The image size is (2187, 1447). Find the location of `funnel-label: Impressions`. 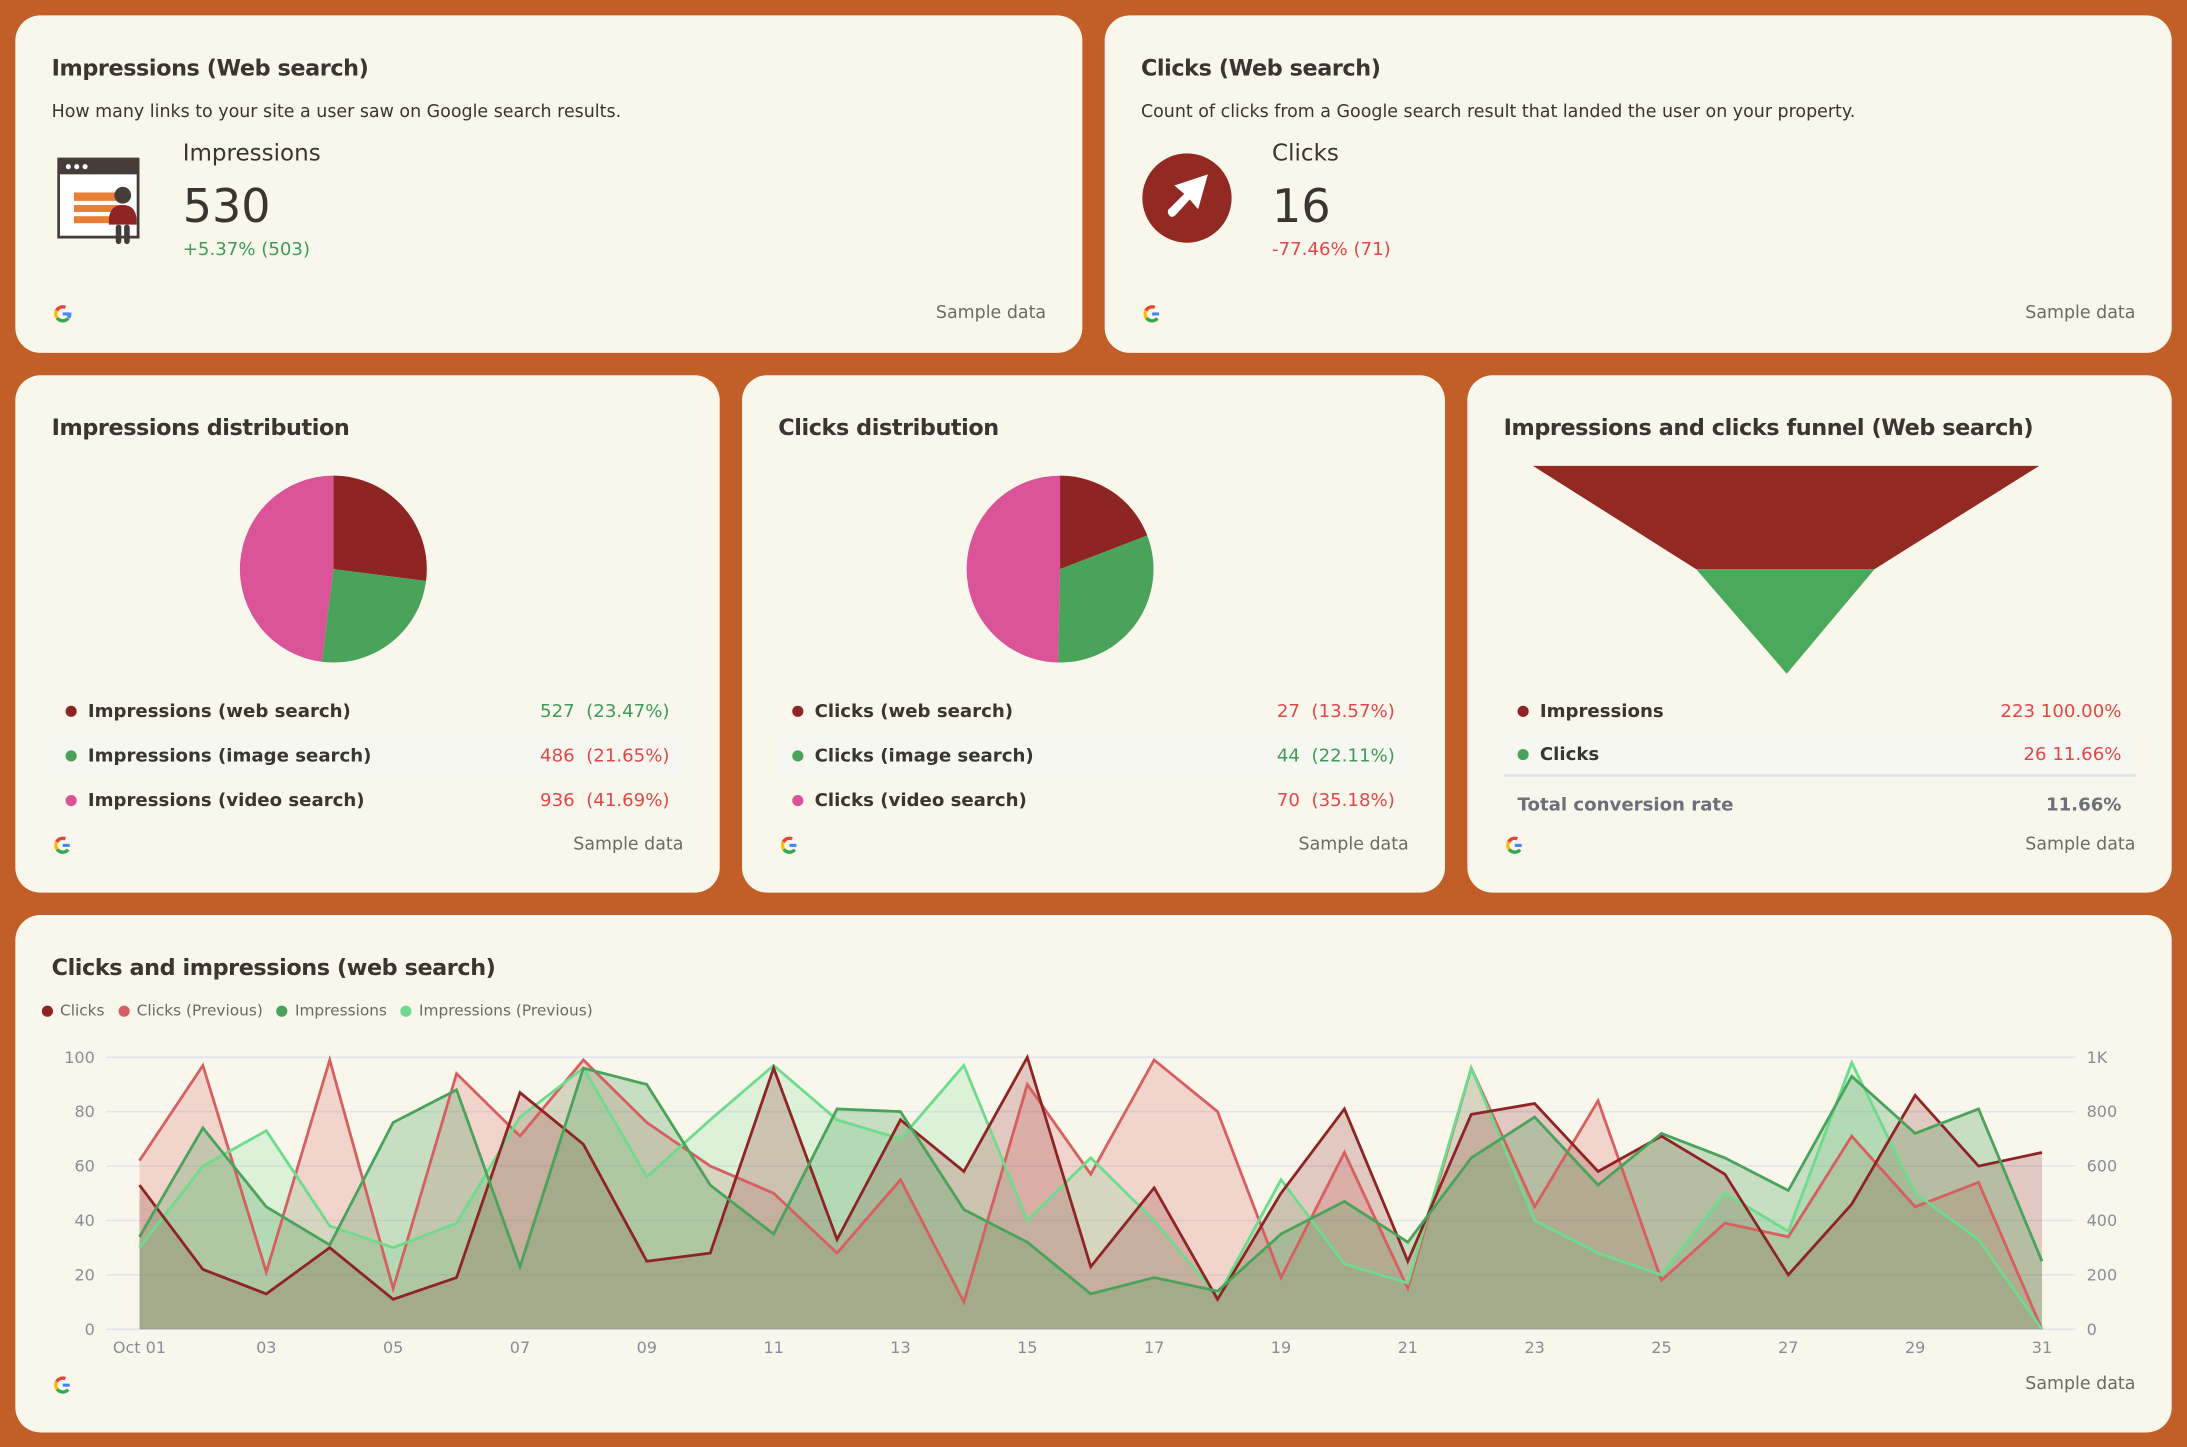

funnel-label: Impressions is located at coordinates (1601, 711).